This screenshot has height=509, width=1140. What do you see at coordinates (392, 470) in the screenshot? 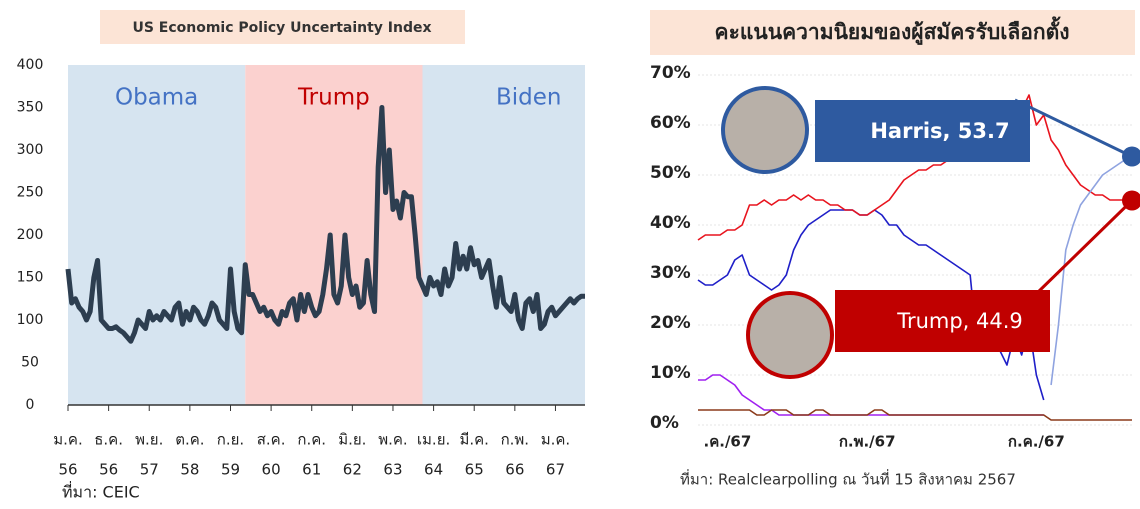
I see `x-tick-label: 63` at bounding box center [392, 470].